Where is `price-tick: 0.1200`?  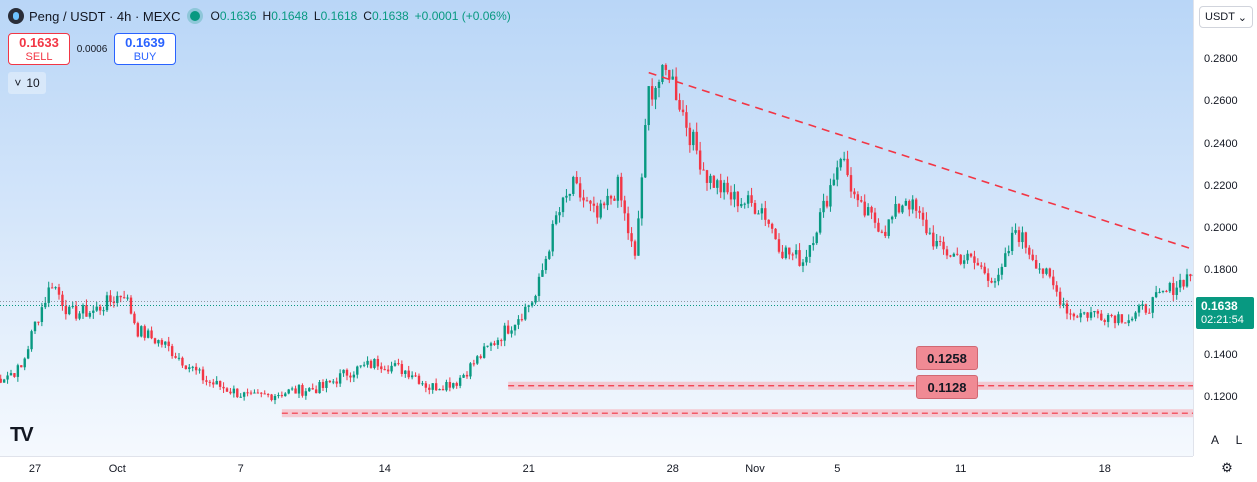
price-tick: 0.1200 is located at coordinates (1221, 397).